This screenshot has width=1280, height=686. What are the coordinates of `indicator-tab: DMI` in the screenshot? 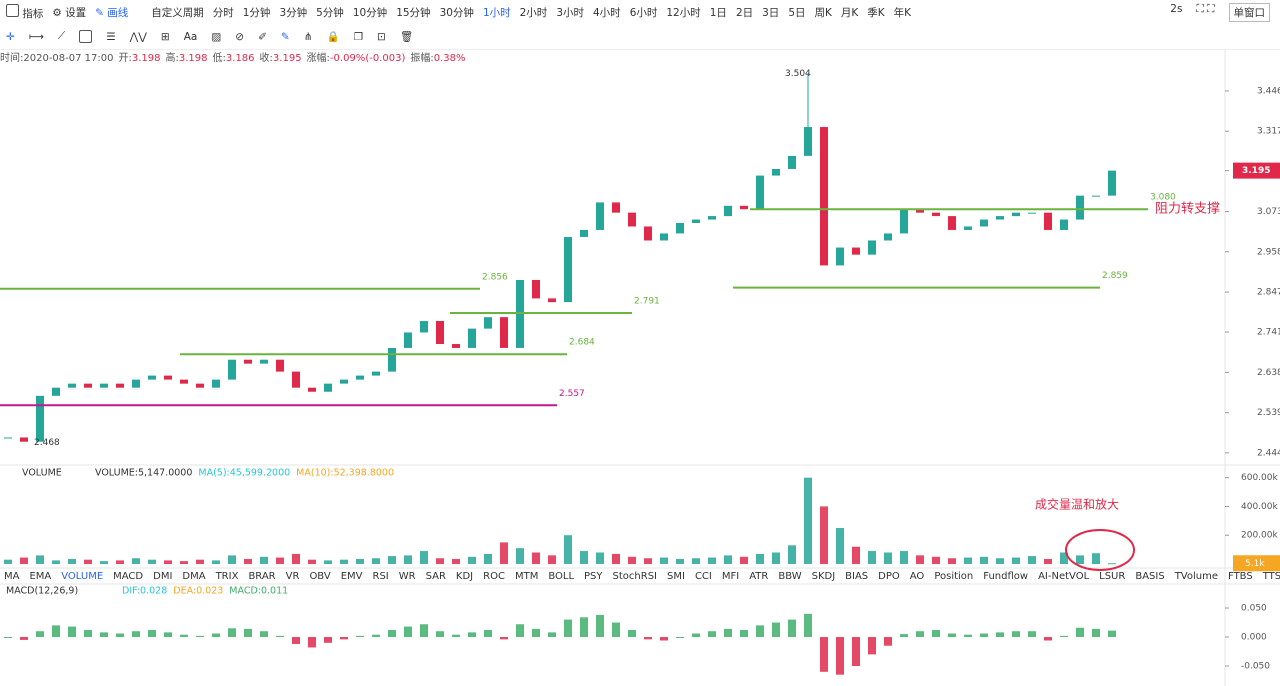 It's located at (162, 576).